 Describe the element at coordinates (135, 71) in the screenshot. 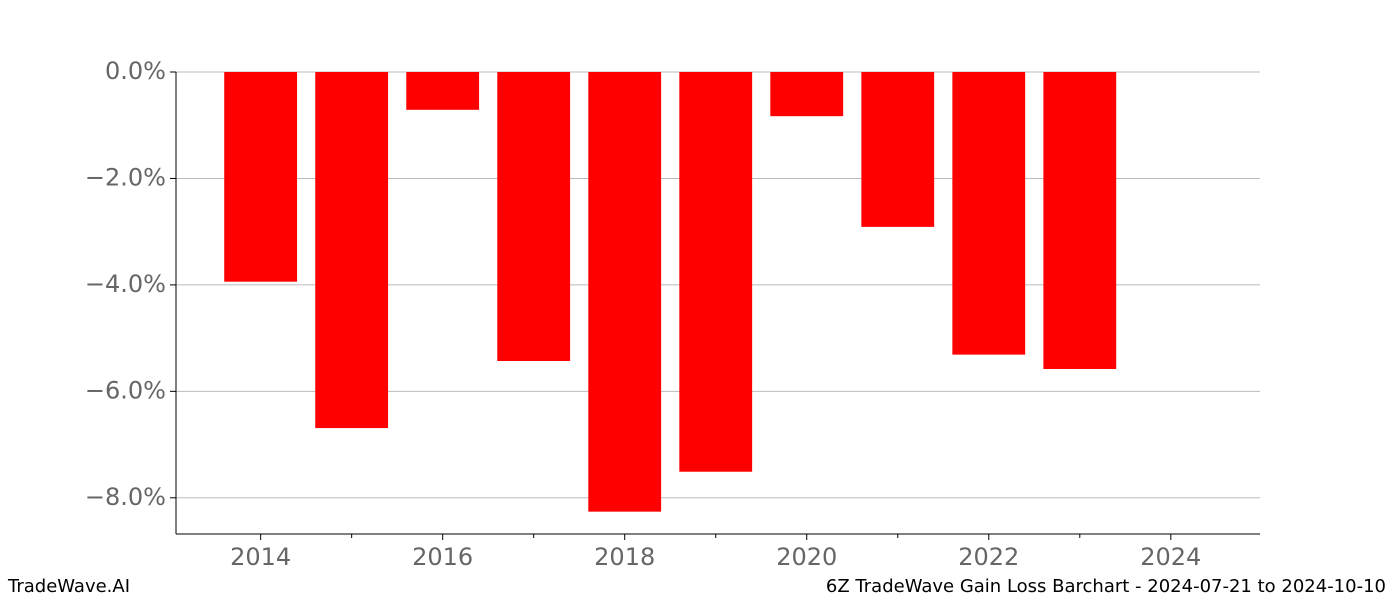

I see `y-tick-label: 0.0%` at that location.